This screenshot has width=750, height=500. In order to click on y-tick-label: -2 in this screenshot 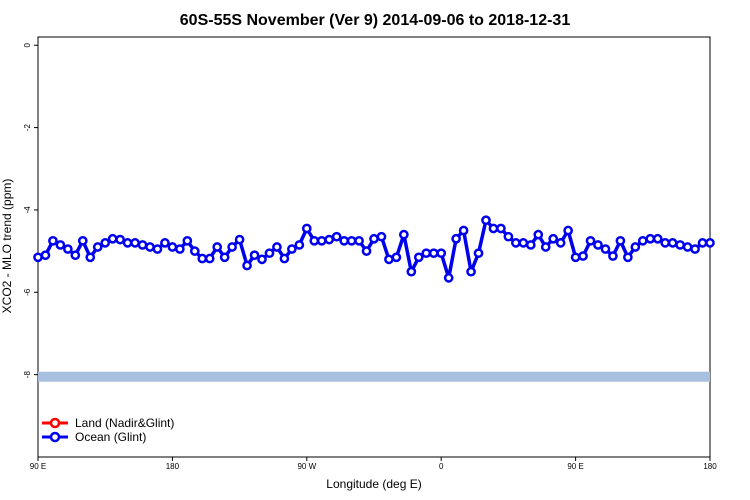, I will do `click(27, 127)`.